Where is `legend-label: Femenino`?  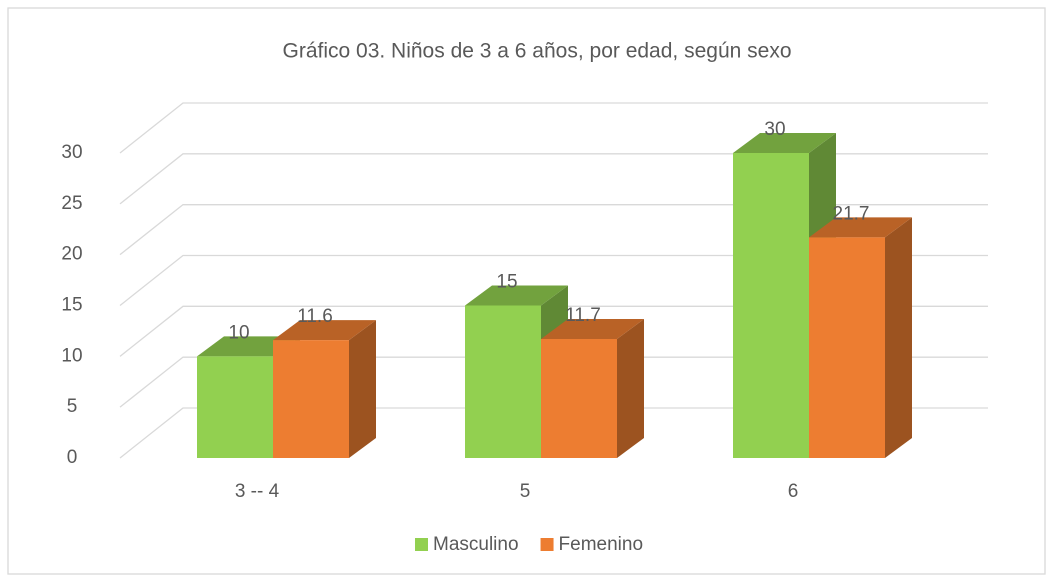 legend-label: Femenino is located at coordinates (601, 544).